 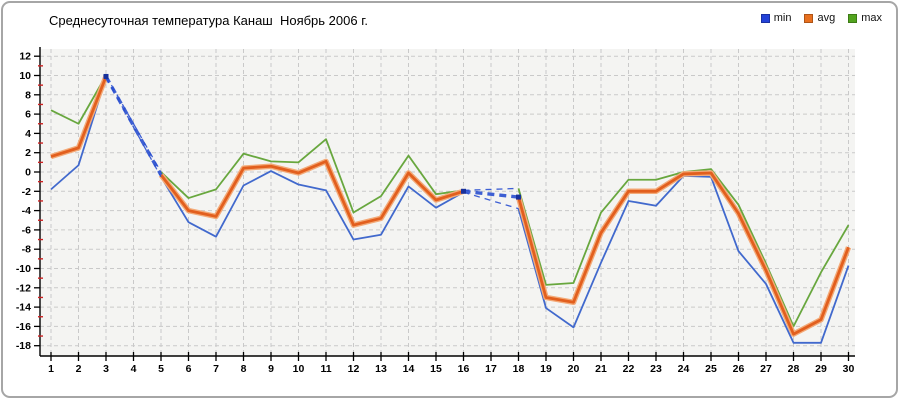 I want to click on x-tick-label: 19, so click(x=546, y=369).